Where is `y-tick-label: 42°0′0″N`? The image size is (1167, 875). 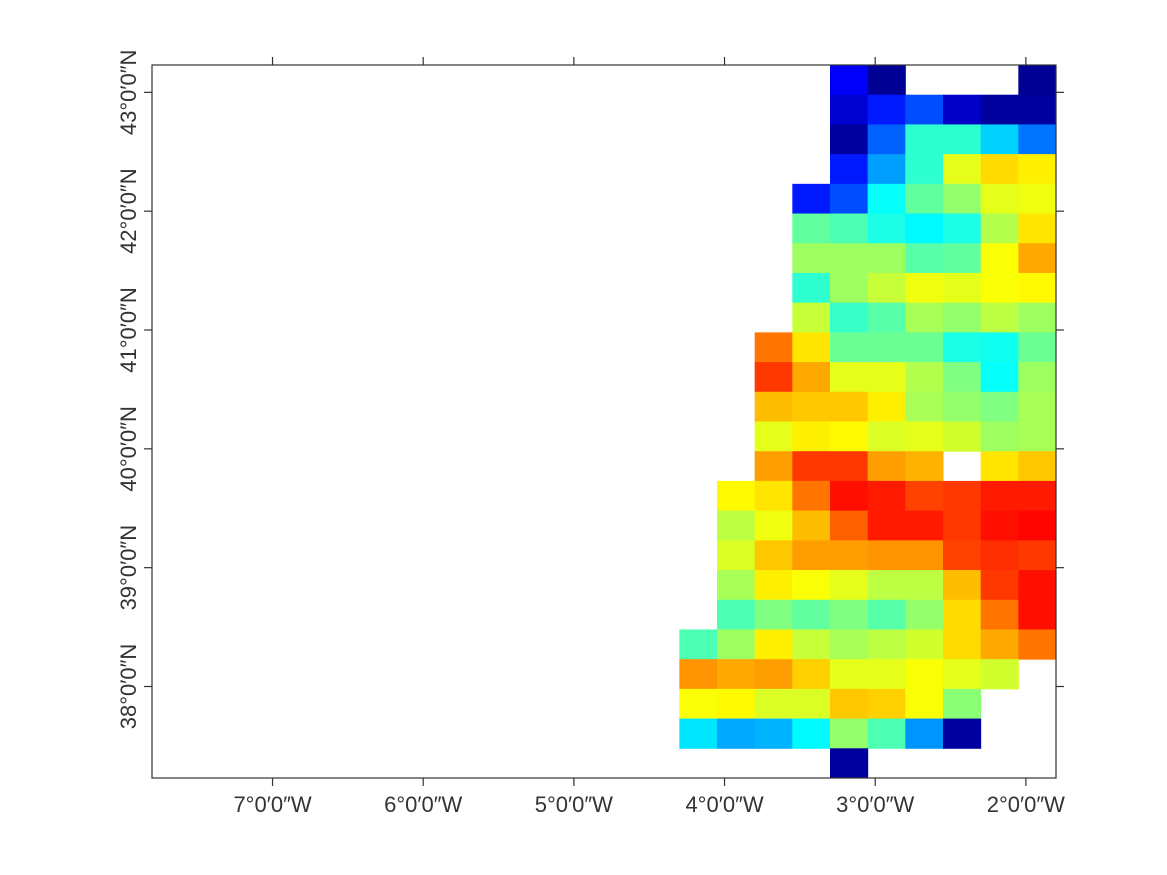 y-tick-label: 42°0′0″N is located at coordinates (128, 211).